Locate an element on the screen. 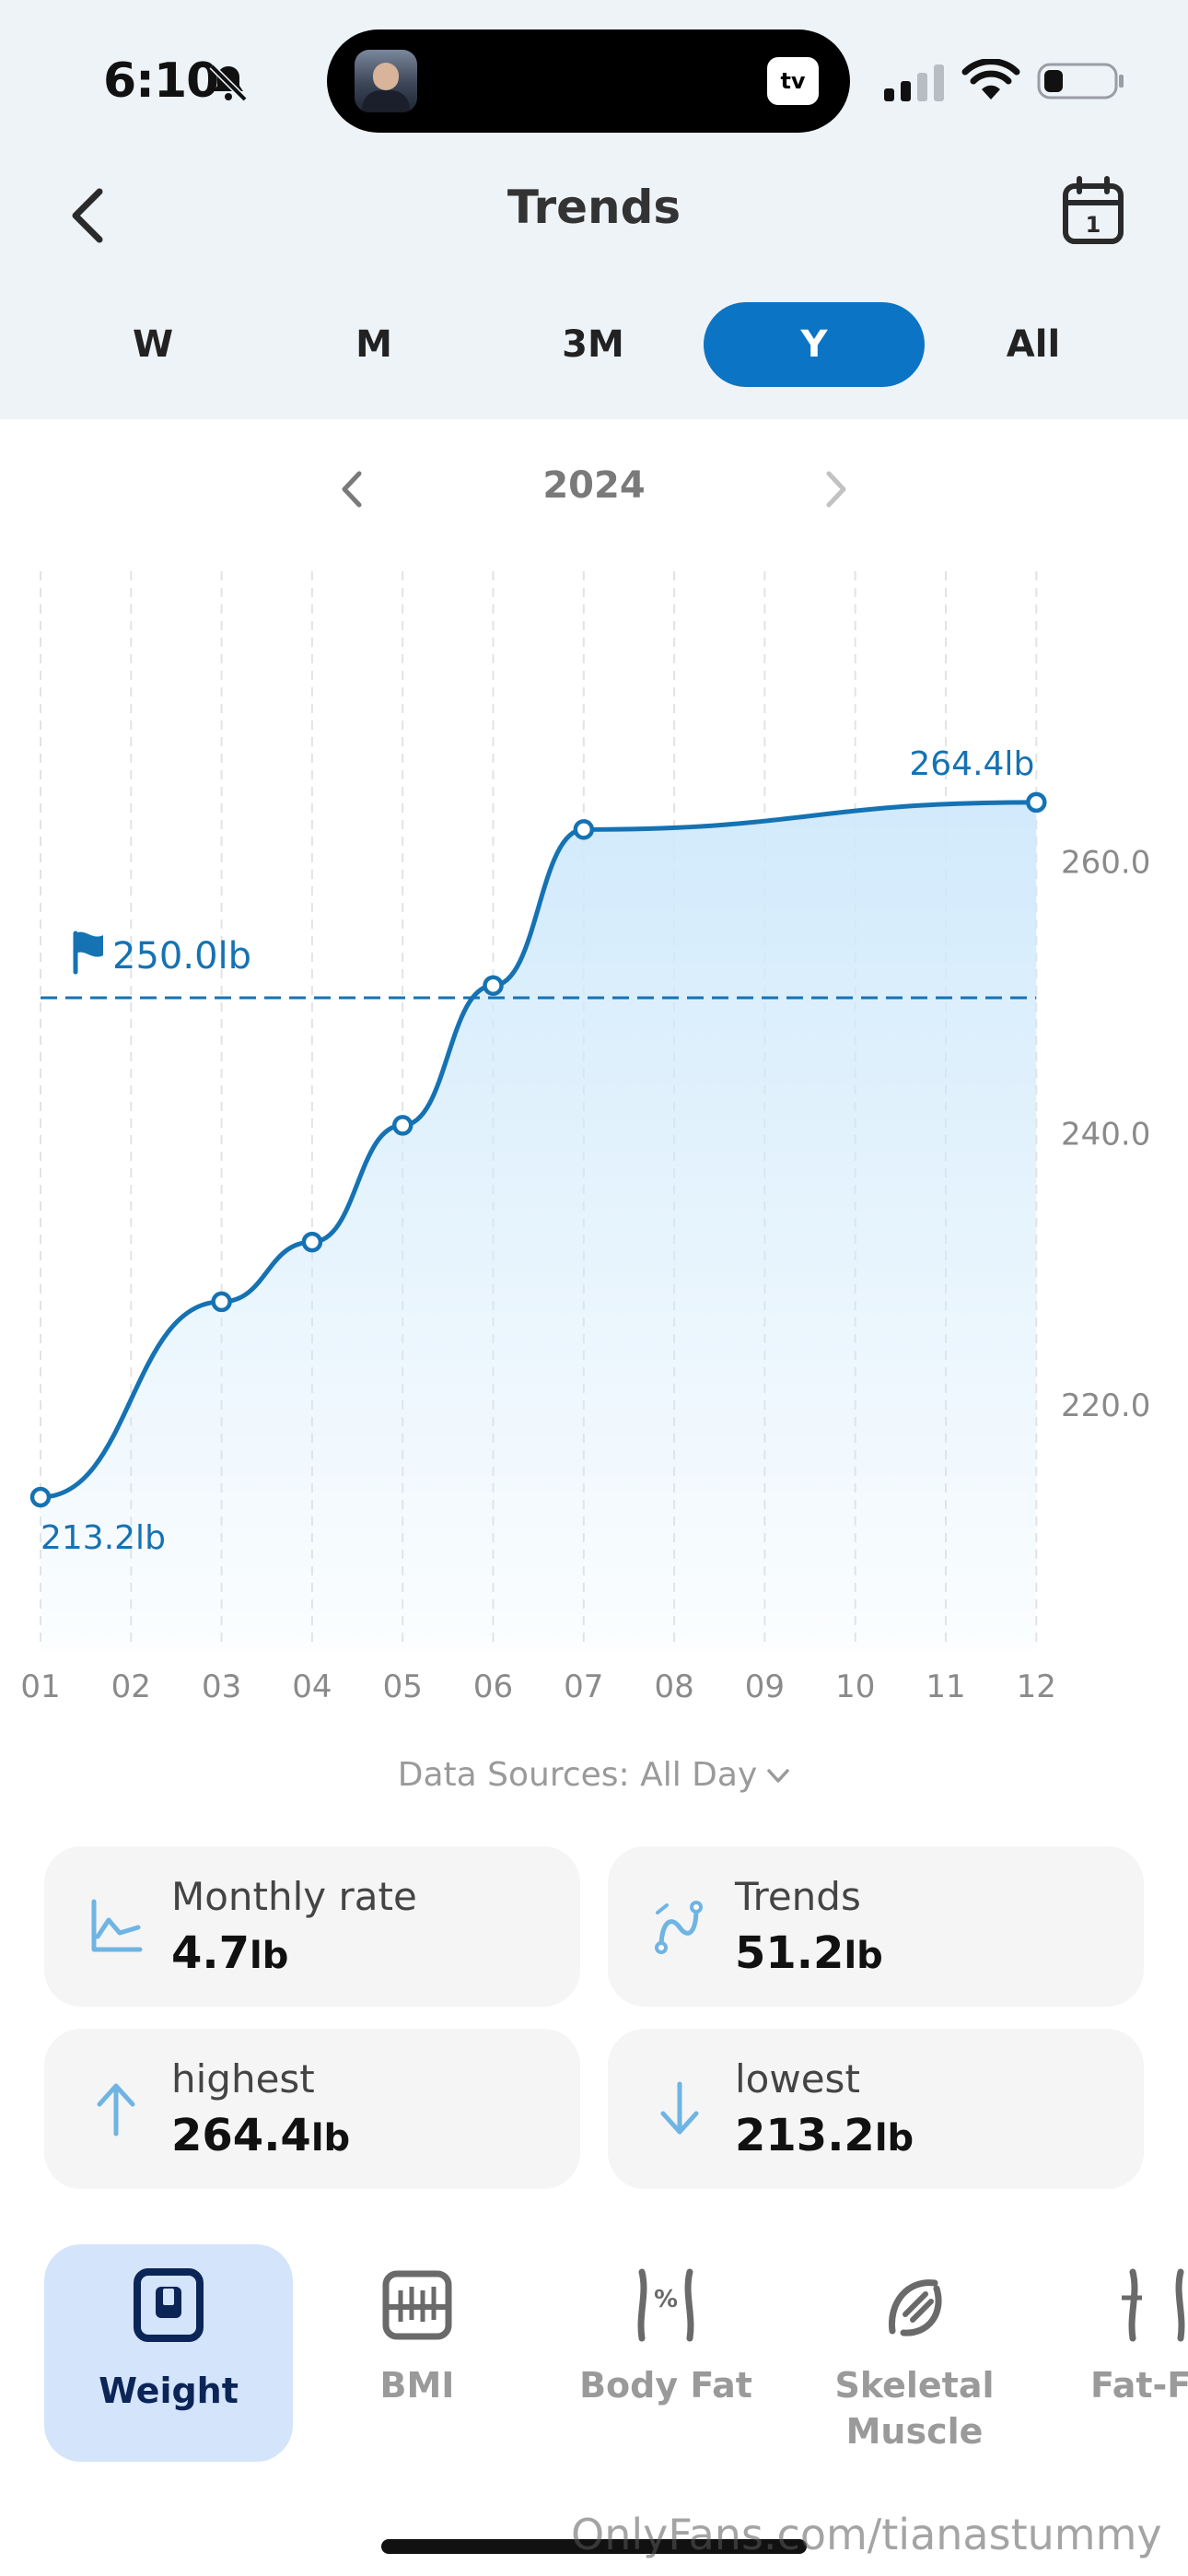  chevron-down-icon is located at coordinates (778, 1776).